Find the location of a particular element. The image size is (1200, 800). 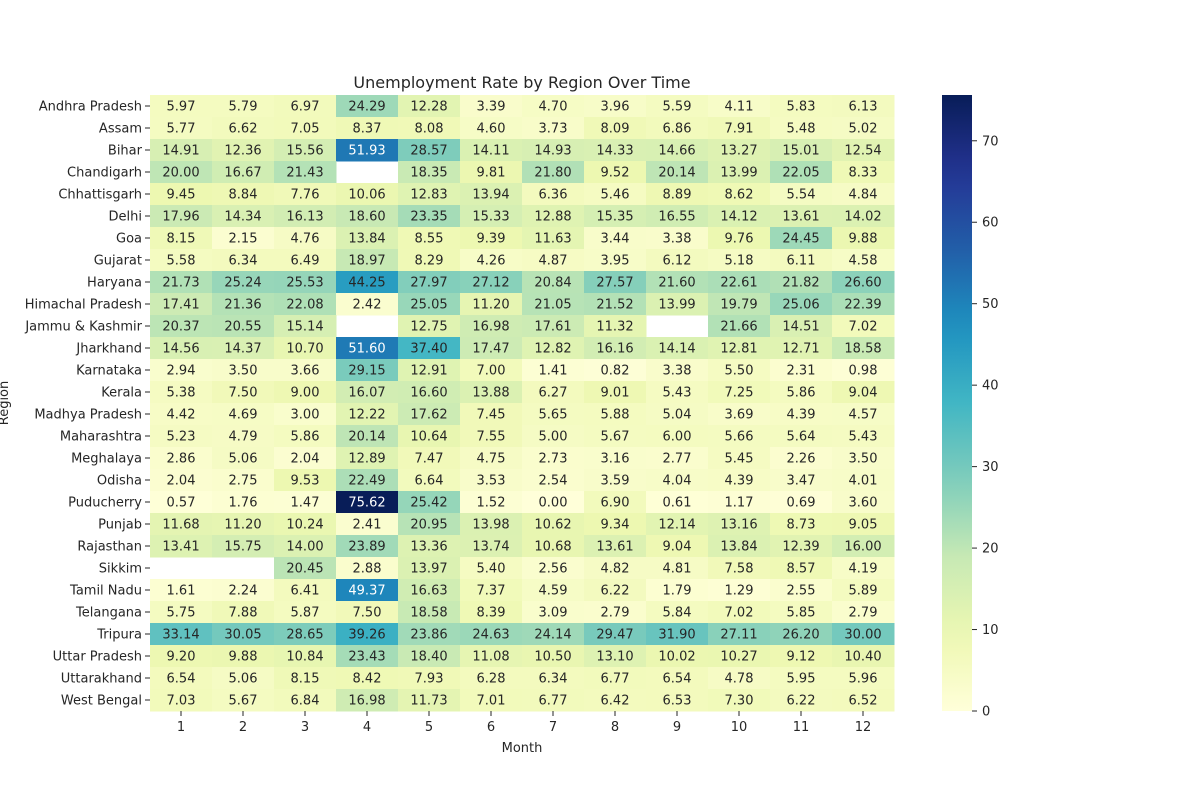

chart-title: Unemployment Rate by Region Over Time is located at coordinates (521, 82).